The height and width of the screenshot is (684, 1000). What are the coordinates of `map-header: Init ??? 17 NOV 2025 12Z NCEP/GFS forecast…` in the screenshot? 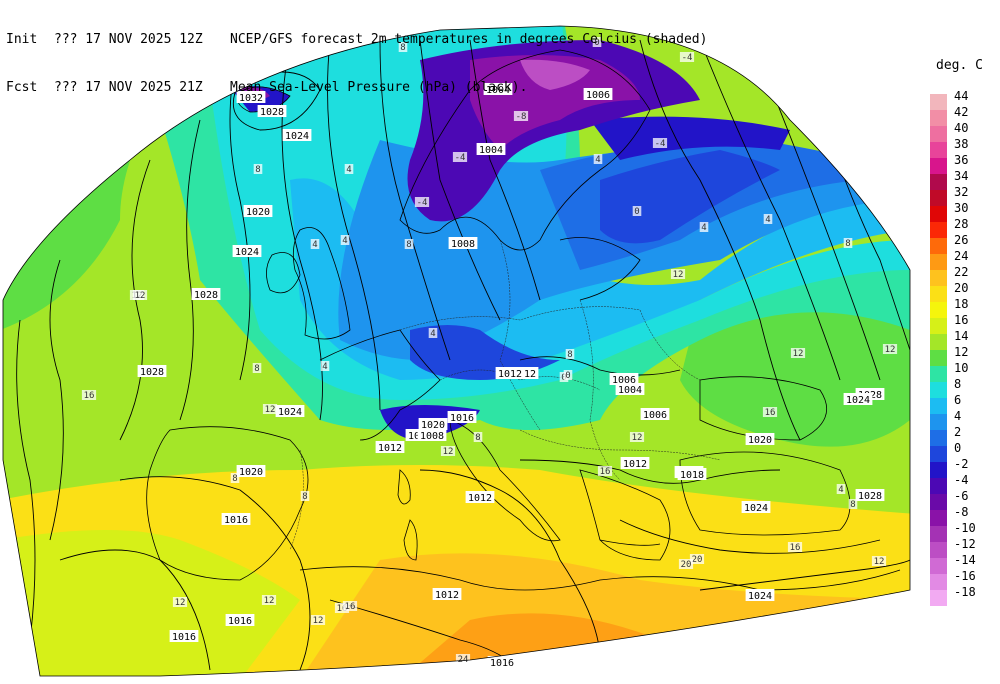 It's located at (356, 56).